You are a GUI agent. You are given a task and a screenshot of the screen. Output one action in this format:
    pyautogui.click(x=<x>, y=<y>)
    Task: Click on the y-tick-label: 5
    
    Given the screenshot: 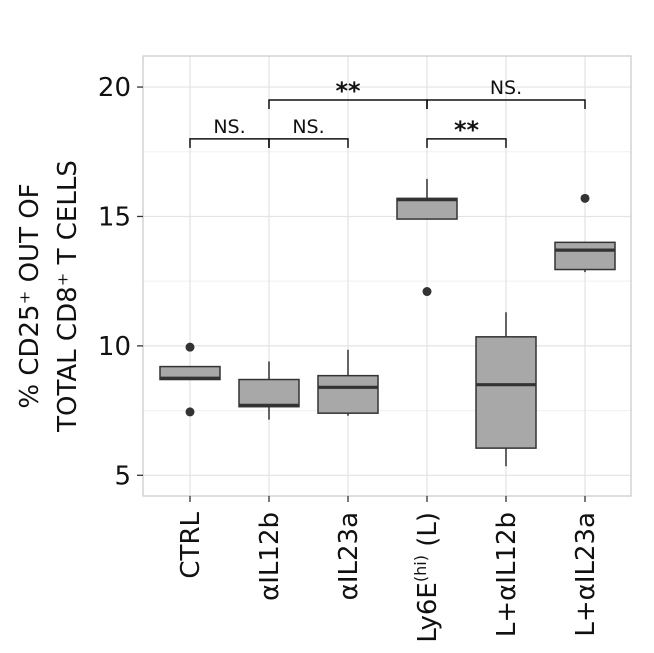 What is the action you would take?
    pyautogui.click(x=122, y=476)
    